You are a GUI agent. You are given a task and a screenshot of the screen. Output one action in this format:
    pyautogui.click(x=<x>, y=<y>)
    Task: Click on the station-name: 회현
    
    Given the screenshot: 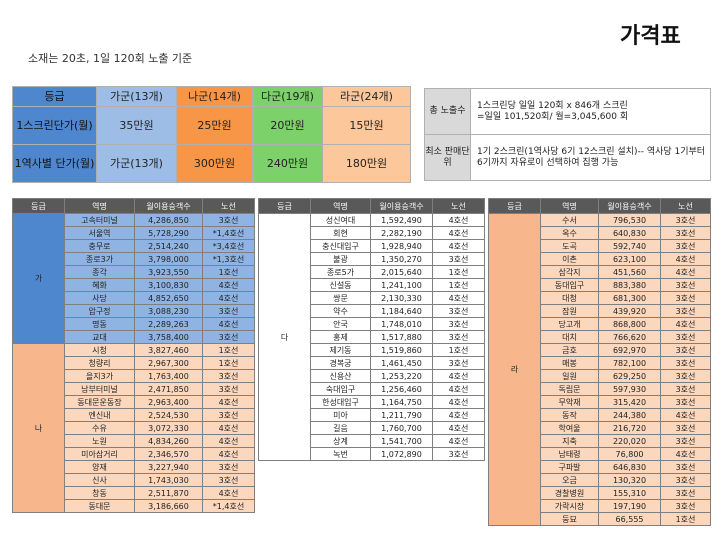 What is the action you would take?
    pyautogui.click(x=340, y=233)
    